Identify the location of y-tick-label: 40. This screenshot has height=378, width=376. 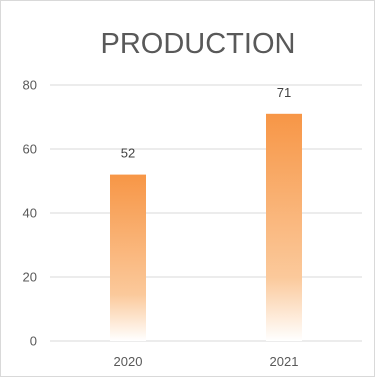
(30, 213).